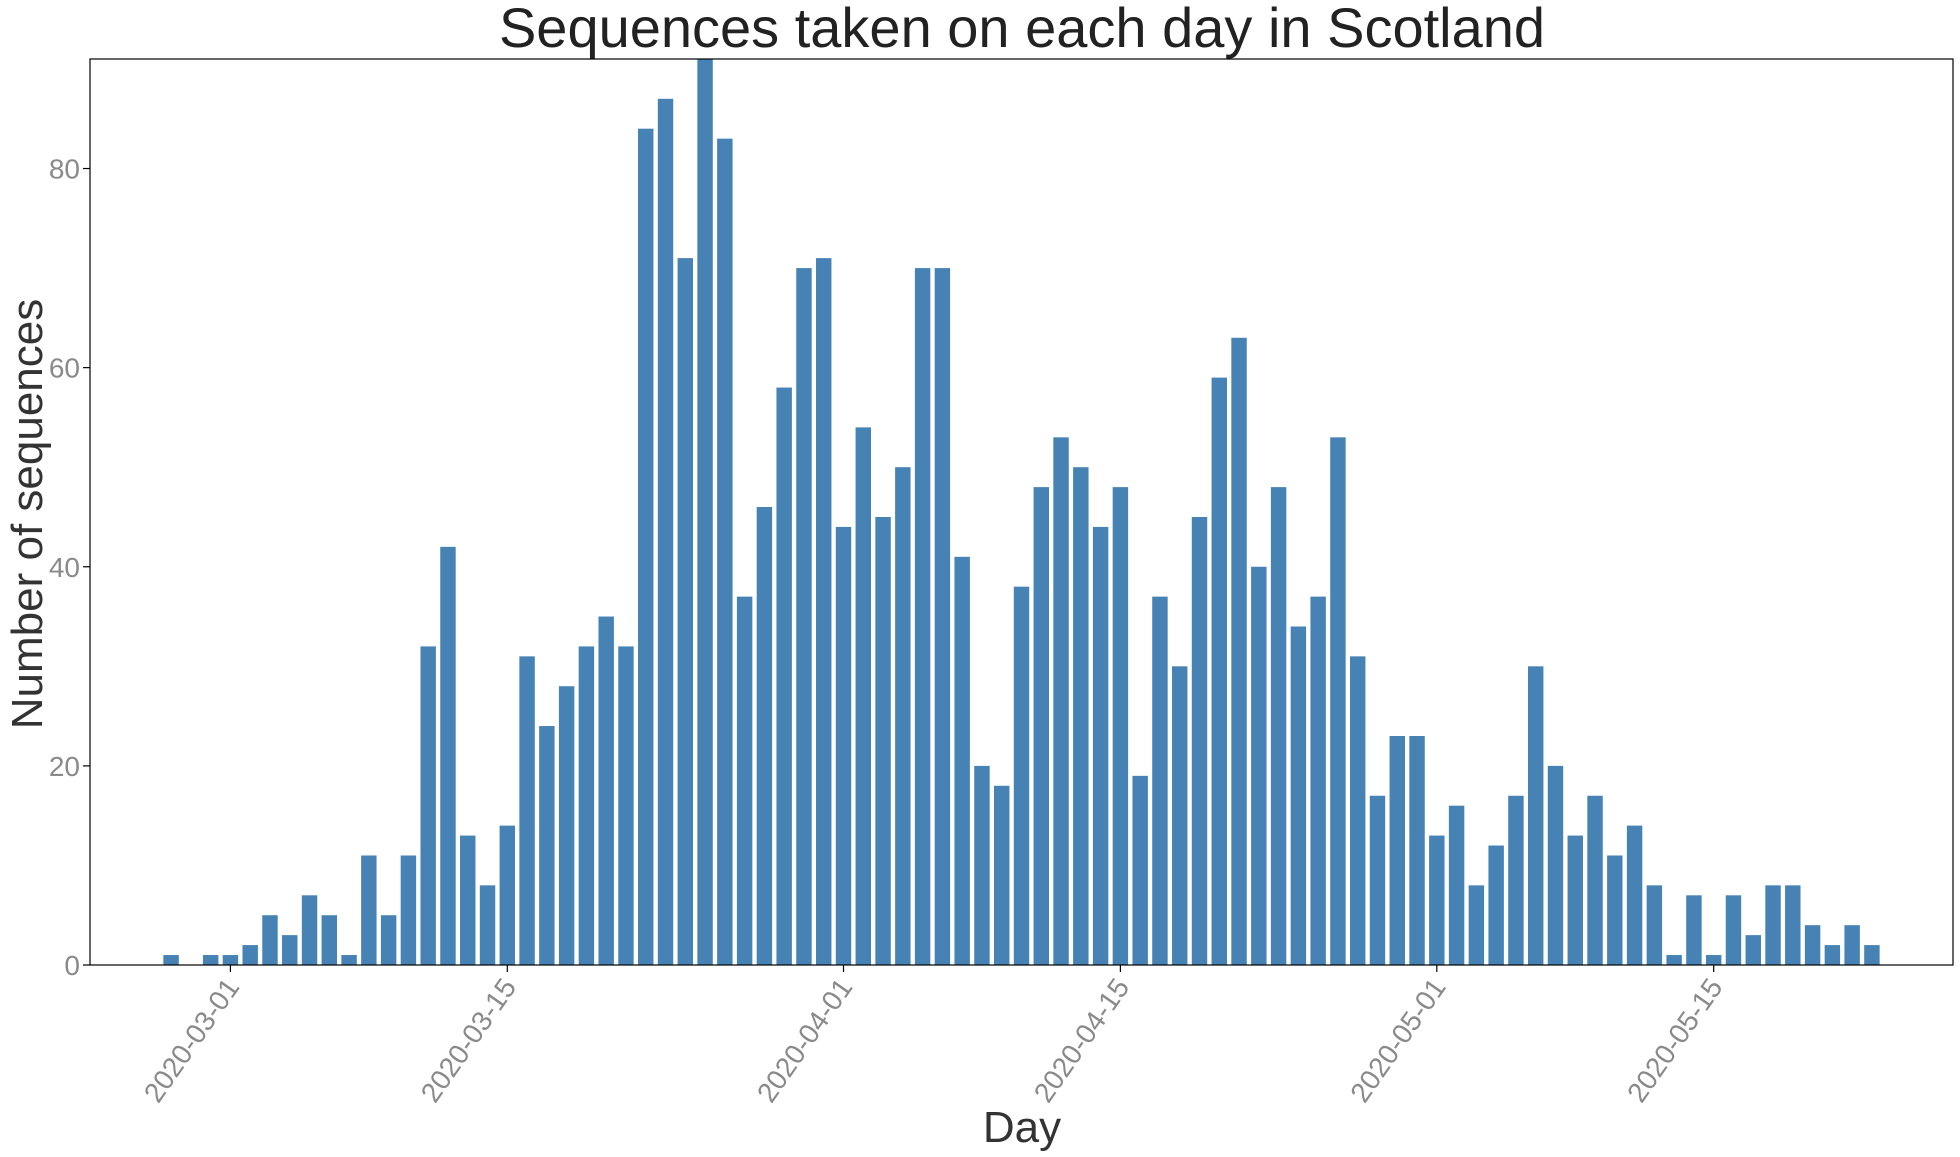 This screenshot has height=1157, width=1960. Describe the element at coordinates (64, 567) in the screenshot. I see `y-tick-label: 40` at that location.